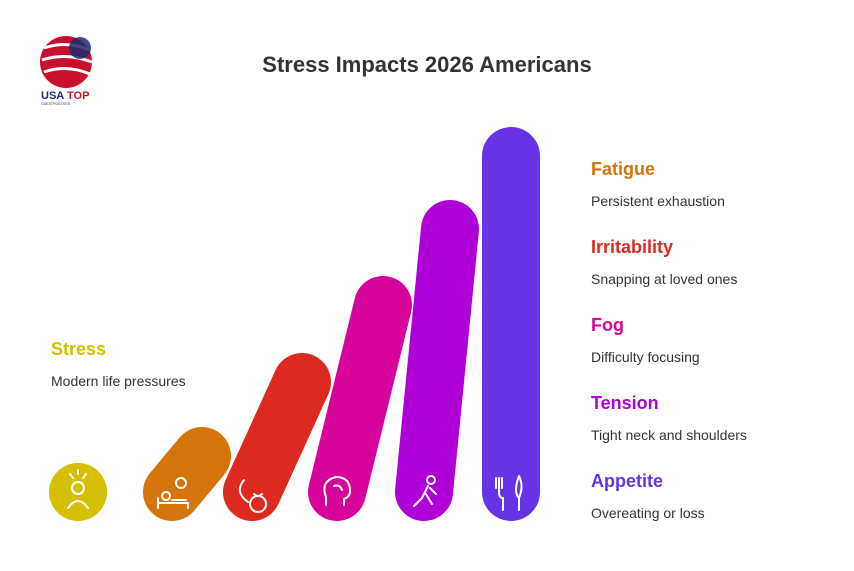 Image resolution: width=854 pixels, height=571 pixels. Describe the element at coordinates (623, 169) in the screenshot. I see `item-label: Fatigue` at that location.